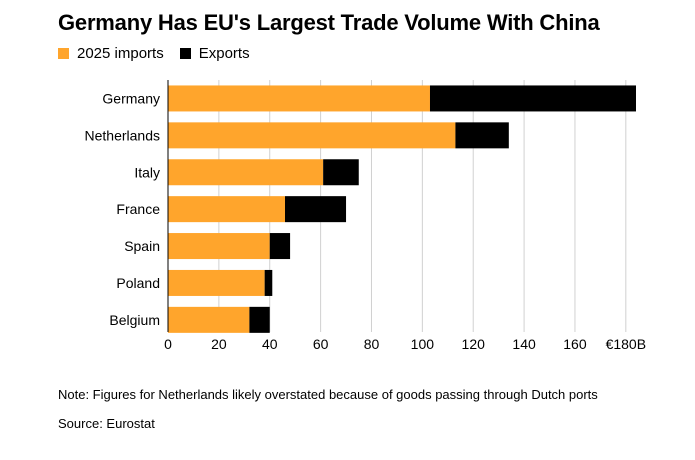 The image size is (695, 460). What do you see at coordinates (316, 209) in the screenshot?
I see `bar-france-exports` at bounding box center [316, 209].